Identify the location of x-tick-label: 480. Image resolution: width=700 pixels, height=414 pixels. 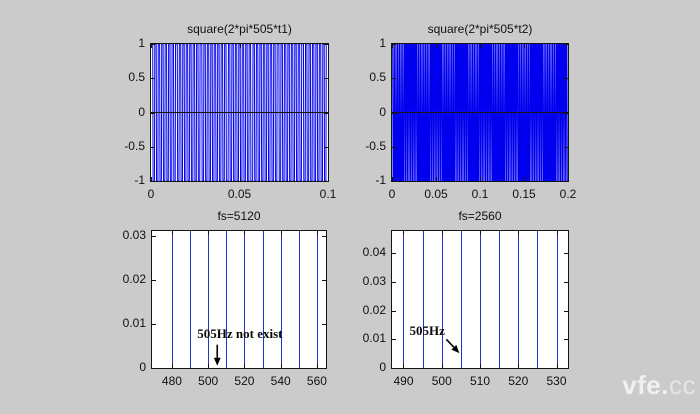
(171, 381).